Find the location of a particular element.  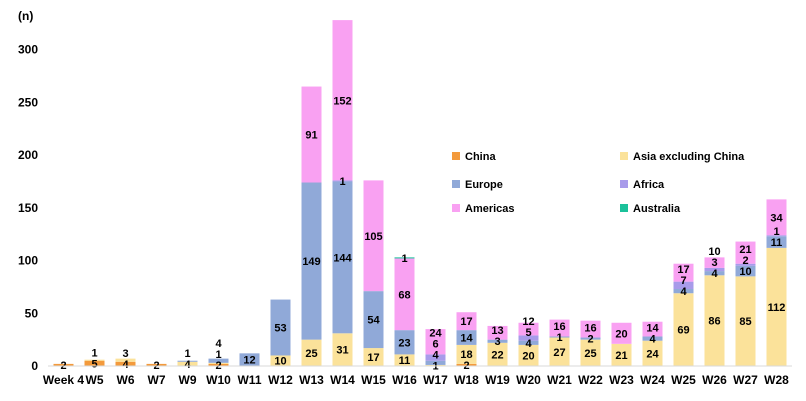

x-tick-label: W19 is located at coordinates (497, 380).